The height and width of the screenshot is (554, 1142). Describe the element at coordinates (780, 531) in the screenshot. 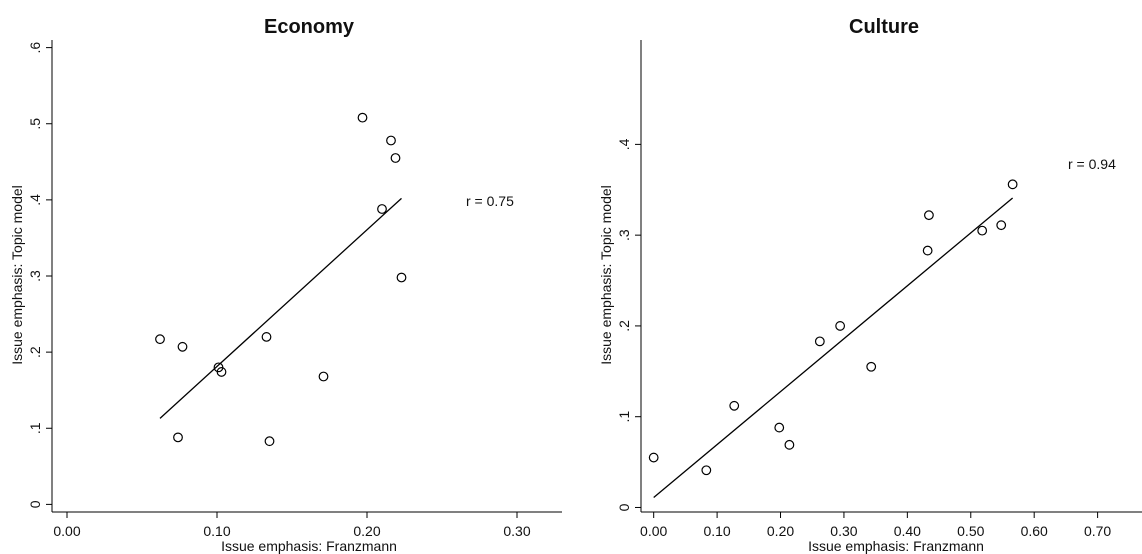

I see `culture-x-tick-label: 0.20` at that location.